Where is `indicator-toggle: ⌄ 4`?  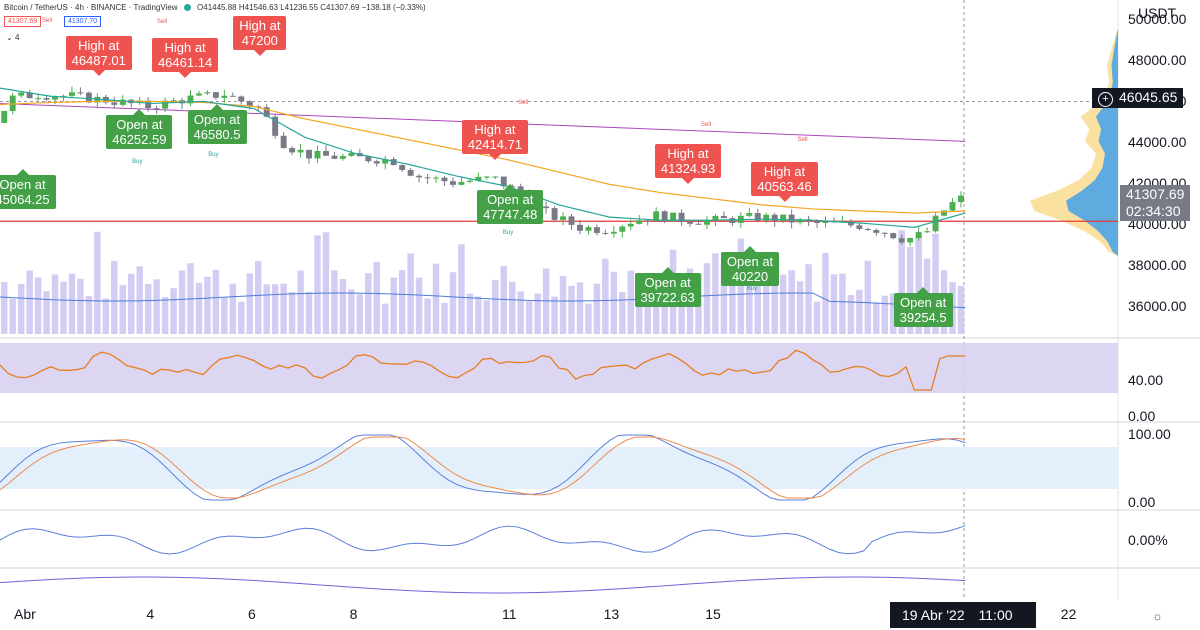 indicator-toggle: ⌄ 4 is located at coordinates (13, 37).